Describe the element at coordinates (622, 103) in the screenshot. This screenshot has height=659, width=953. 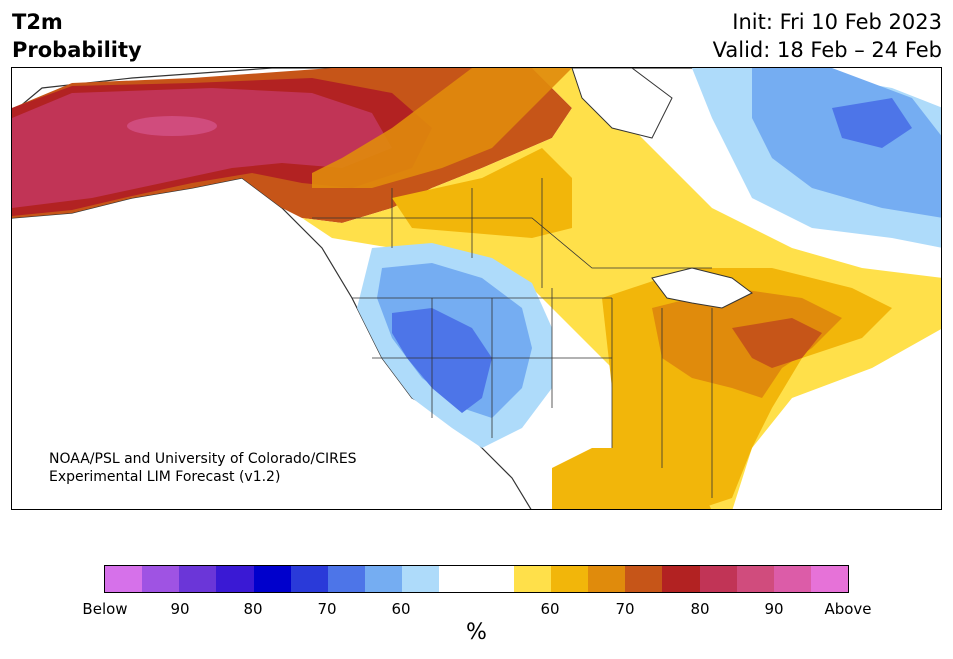
I see `hudson-bay` at that location.